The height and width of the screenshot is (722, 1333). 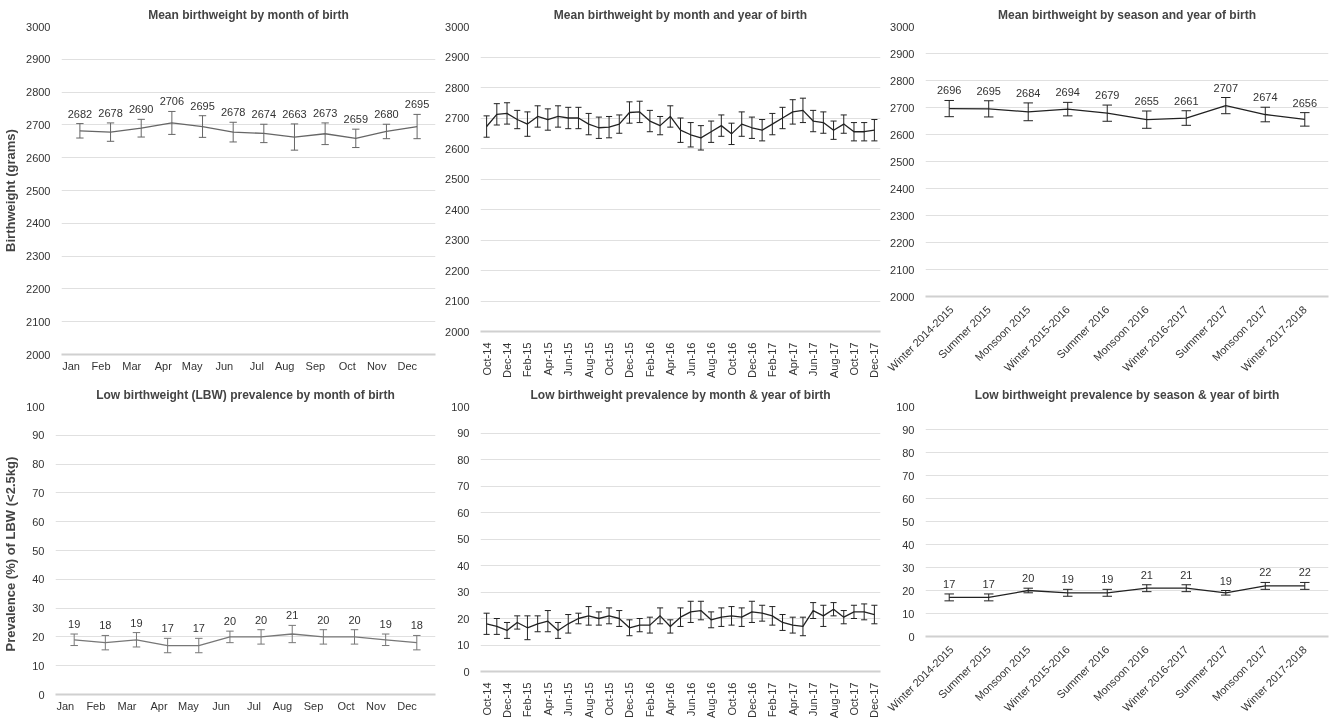 What do you see at coordinates (221, 705) in the screenshot?
I see `x-tick-label: Jun` at bounding box center [221, 705].